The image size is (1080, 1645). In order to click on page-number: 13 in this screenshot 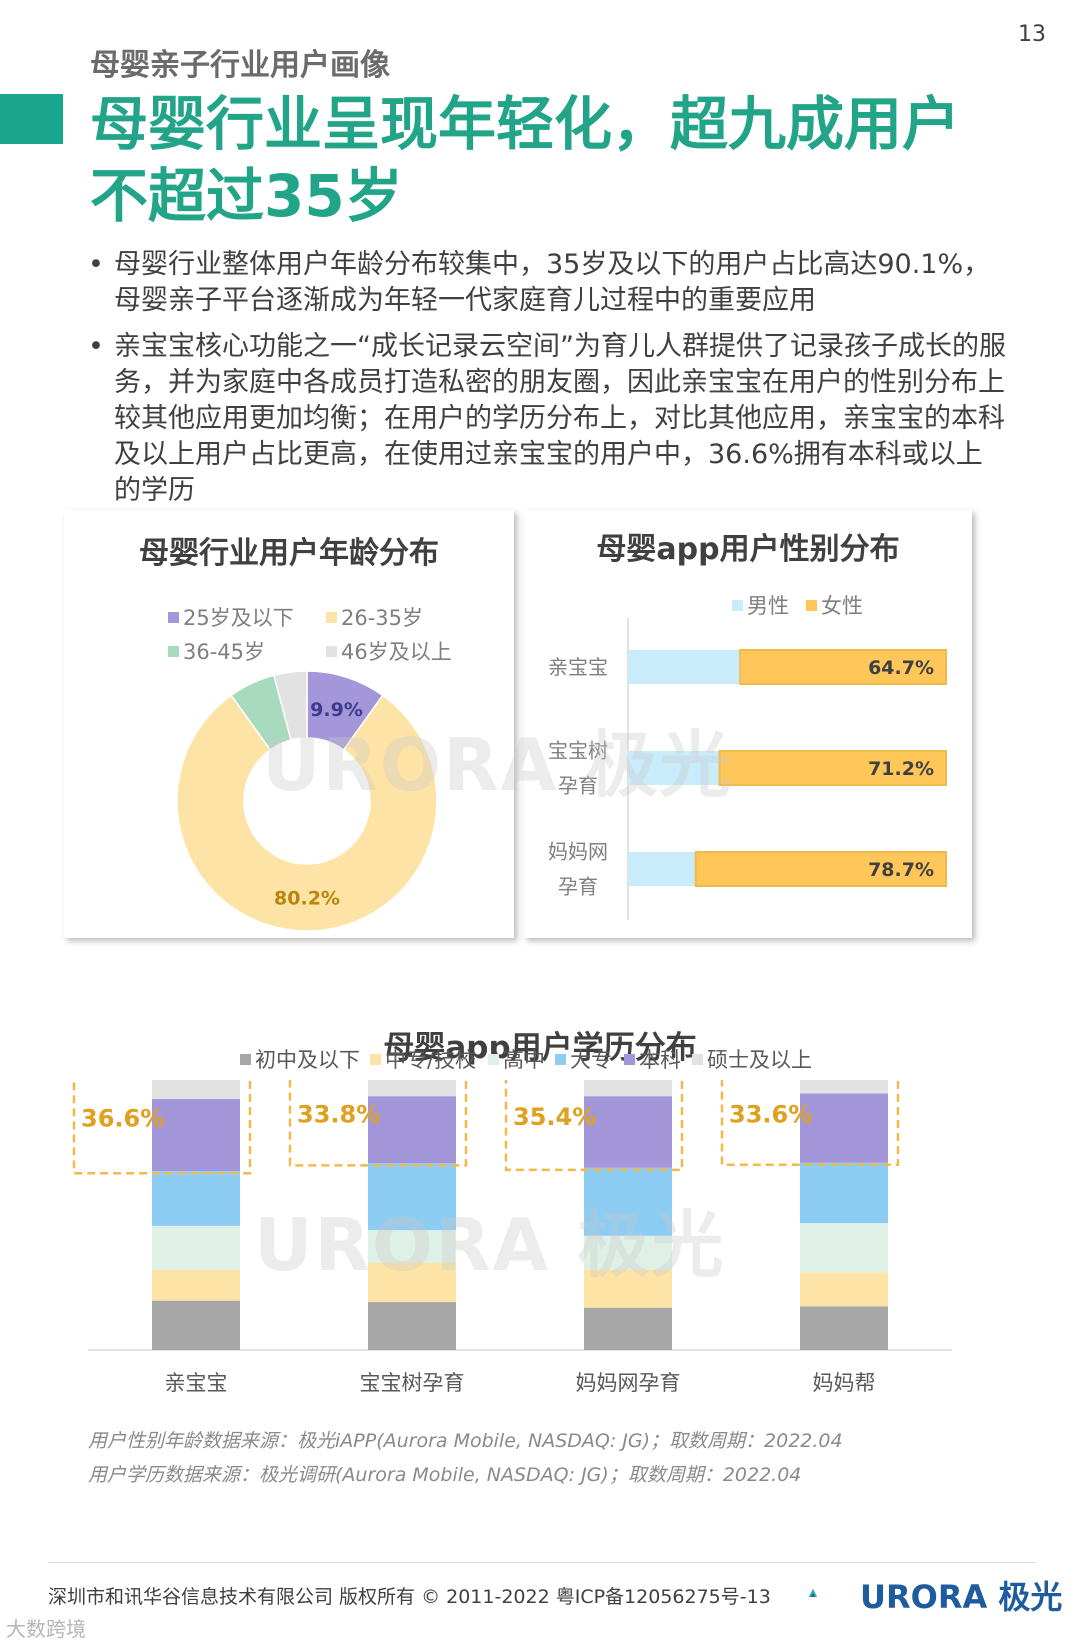, I will do `click(1032, 34)`.